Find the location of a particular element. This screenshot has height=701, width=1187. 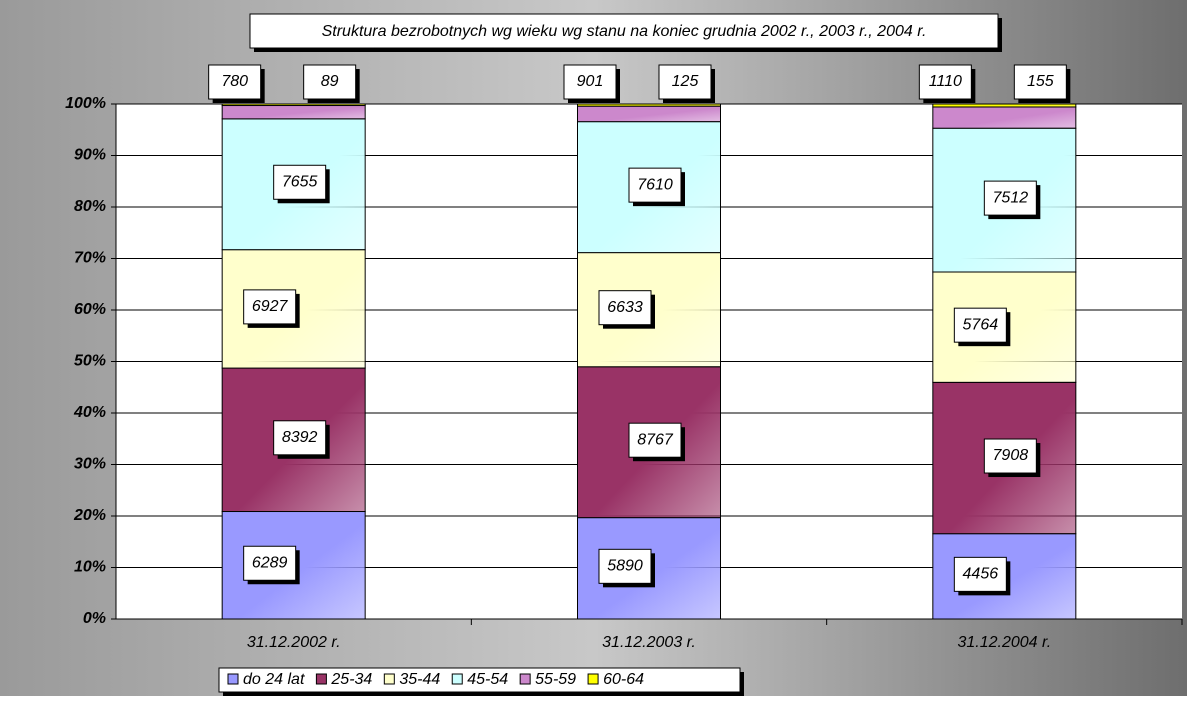

data-label: 5764 is located at coordinates (981, 324).